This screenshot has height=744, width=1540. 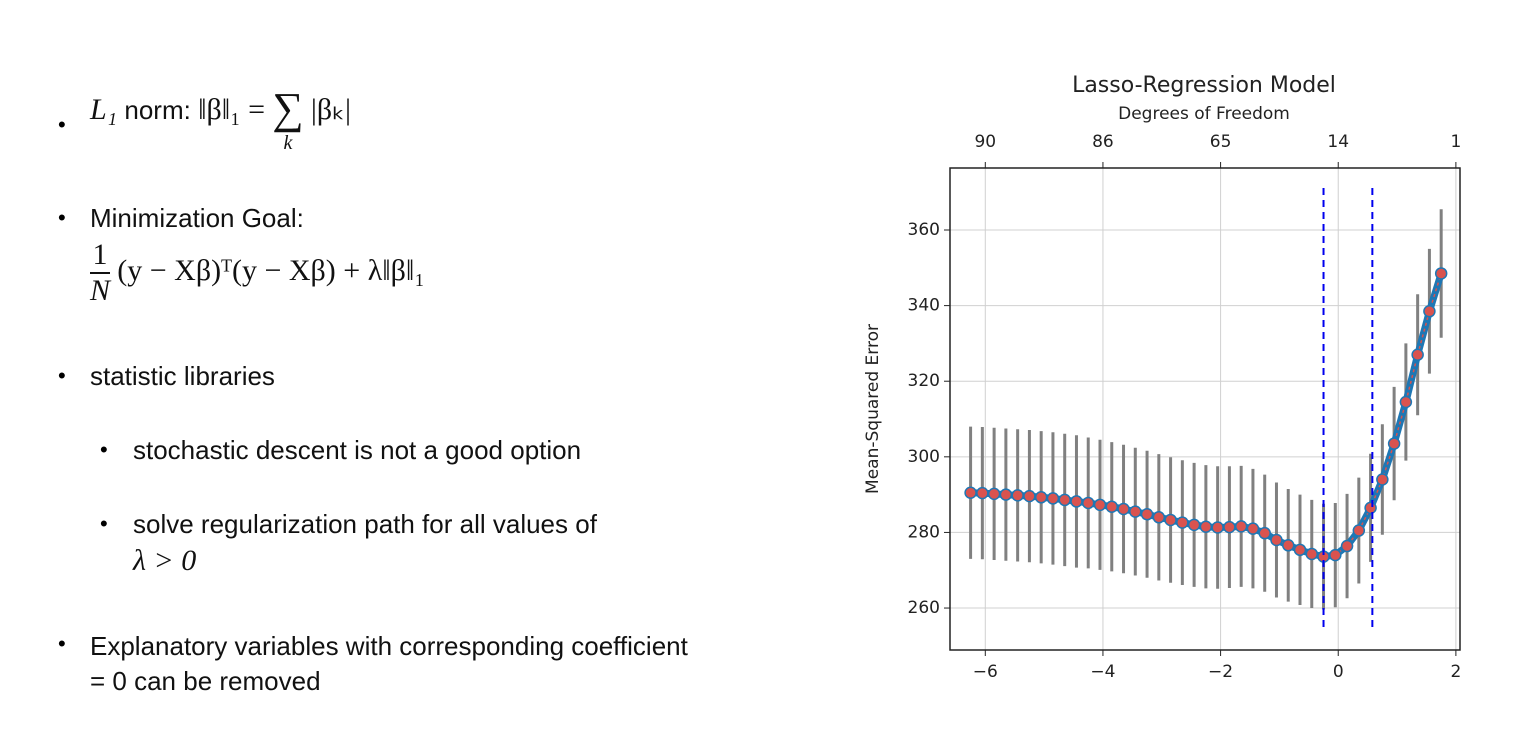 What do you see at coordinates (357, 450) in the screenshot?
I see `sub-bullet-1: stochastic descent is not a good option` at bounding box center [357, 450].